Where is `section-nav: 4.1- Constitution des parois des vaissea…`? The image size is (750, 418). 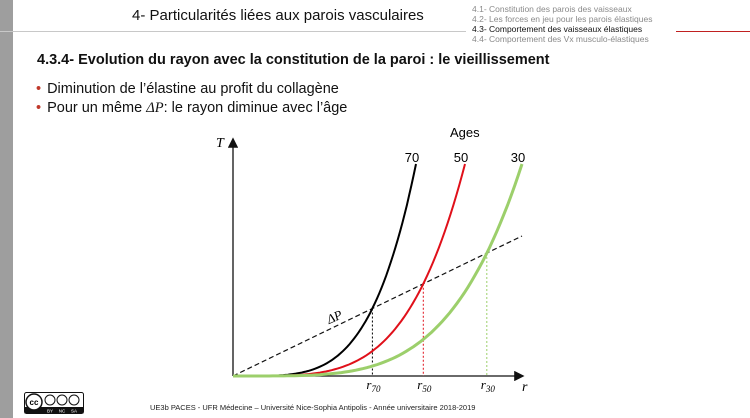 section-nav: 4.1- Constitution des parois des vaissea… is located at coordinates (562, 24).